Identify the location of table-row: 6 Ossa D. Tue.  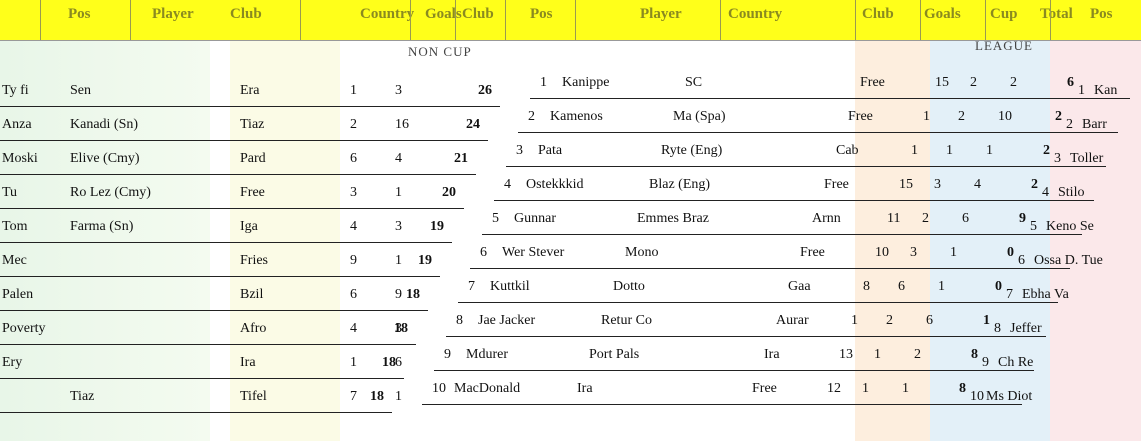
(1078, 263).